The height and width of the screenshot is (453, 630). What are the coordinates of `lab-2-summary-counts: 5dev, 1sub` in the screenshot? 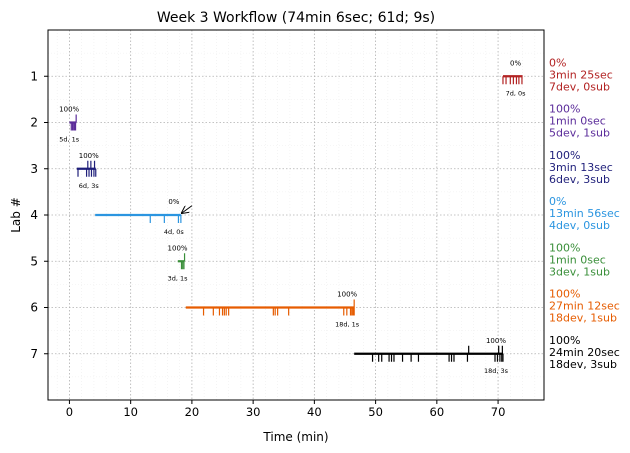 It's located at (579, 133).